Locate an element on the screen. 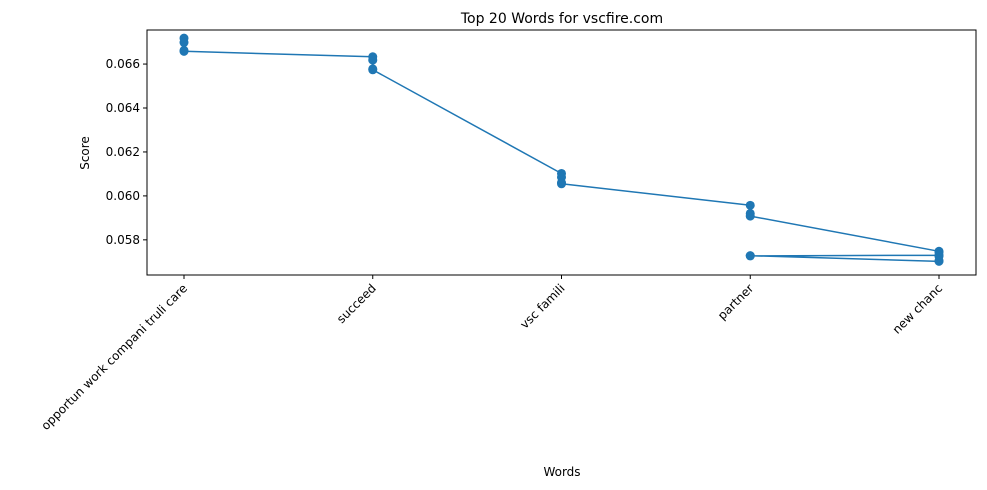  x-tick-label: opportun work compani truli care is located at coordinates (114, 357).